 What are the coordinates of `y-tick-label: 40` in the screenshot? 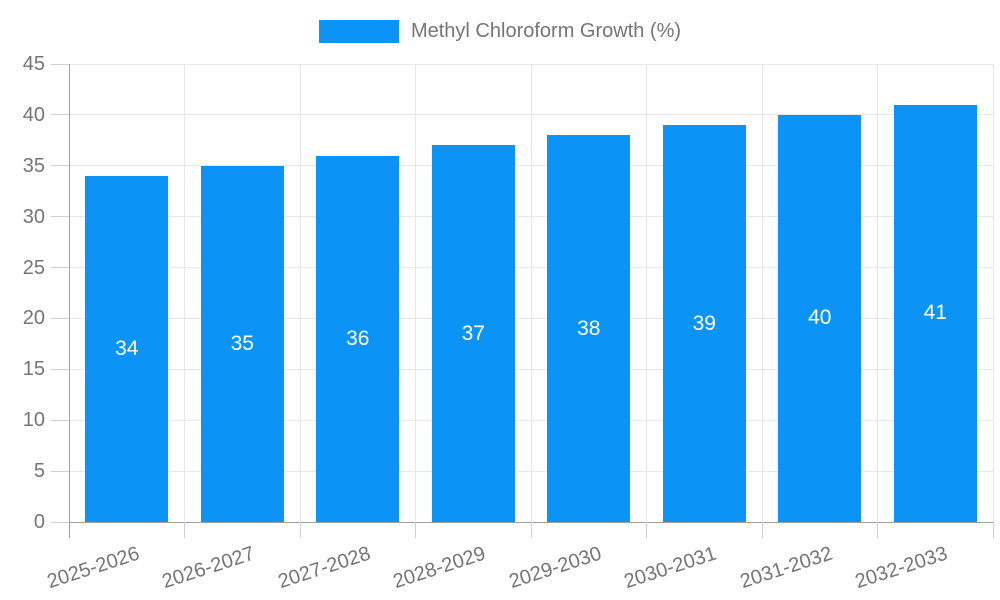 It's located at (33, 114).